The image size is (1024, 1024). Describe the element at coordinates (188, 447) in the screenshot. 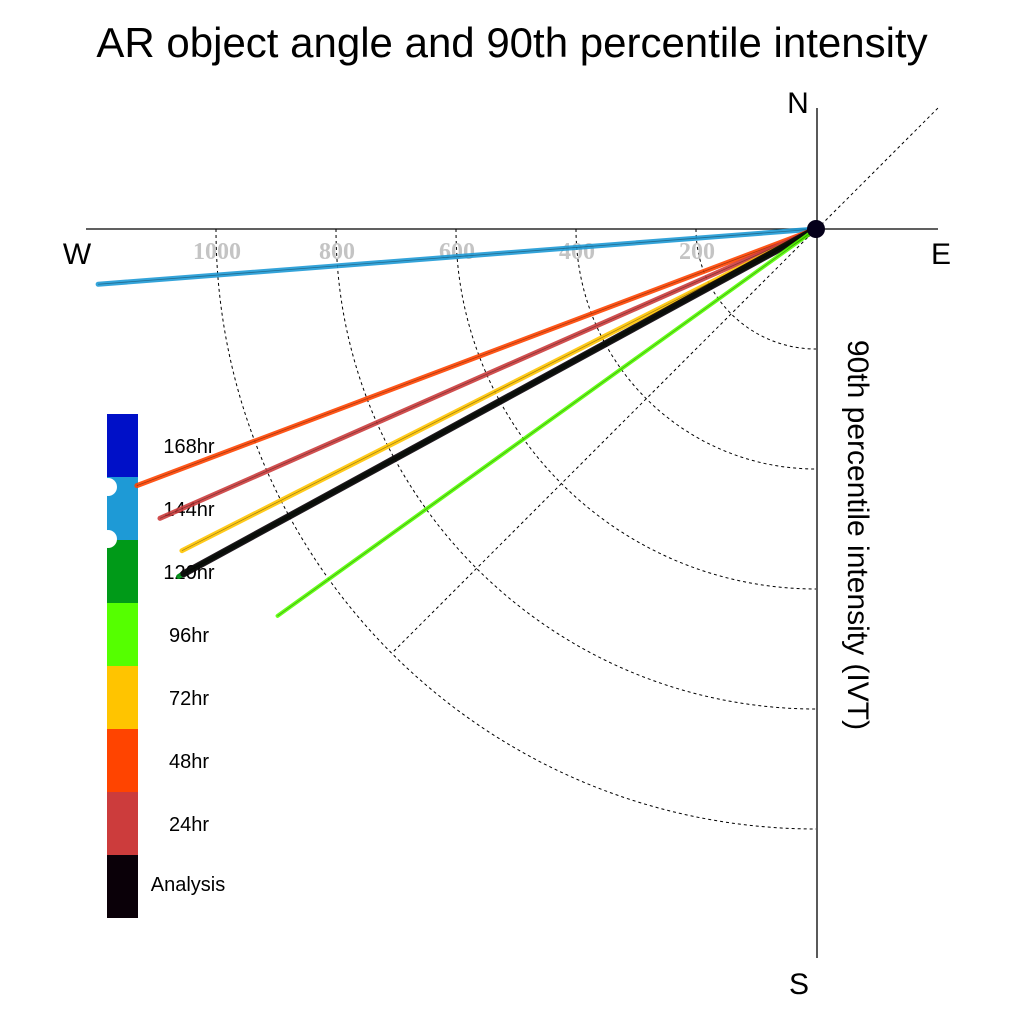

I see `legend-label: 168hr` at that location.